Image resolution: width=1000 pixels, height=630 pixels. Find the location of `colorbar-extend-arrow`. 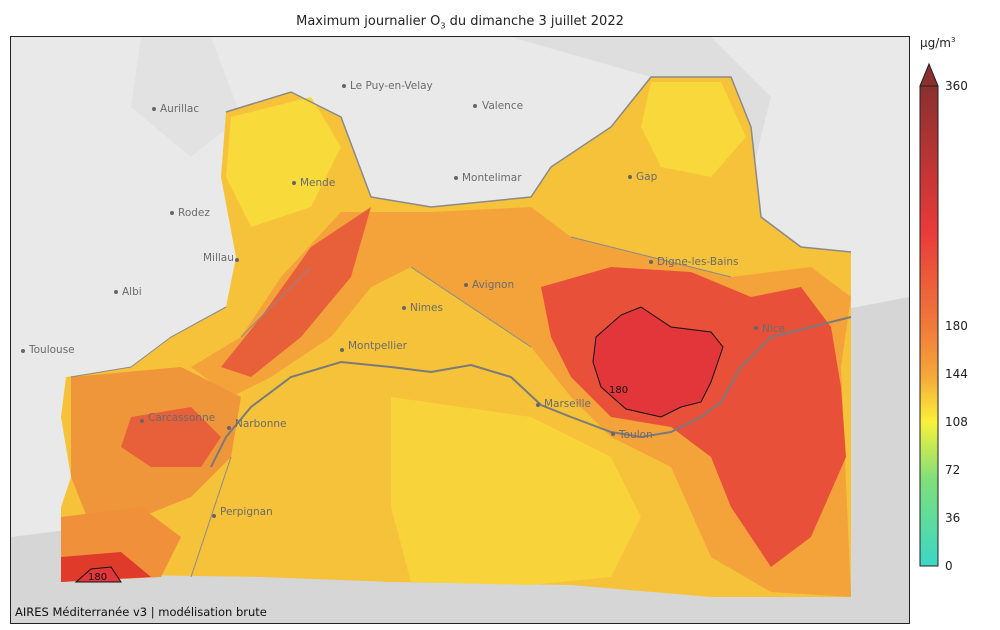

colorbar-extend-arrow is located at coordinates (929, 74).